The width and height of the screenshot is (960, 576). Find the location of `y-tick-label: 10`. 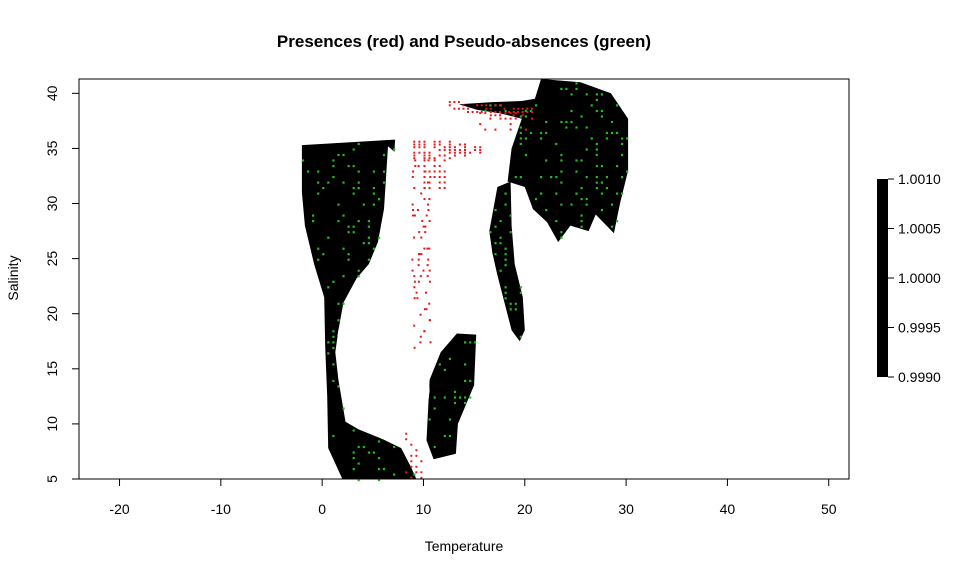

y-tick-label: 10 is located at coordinates (52, 424).